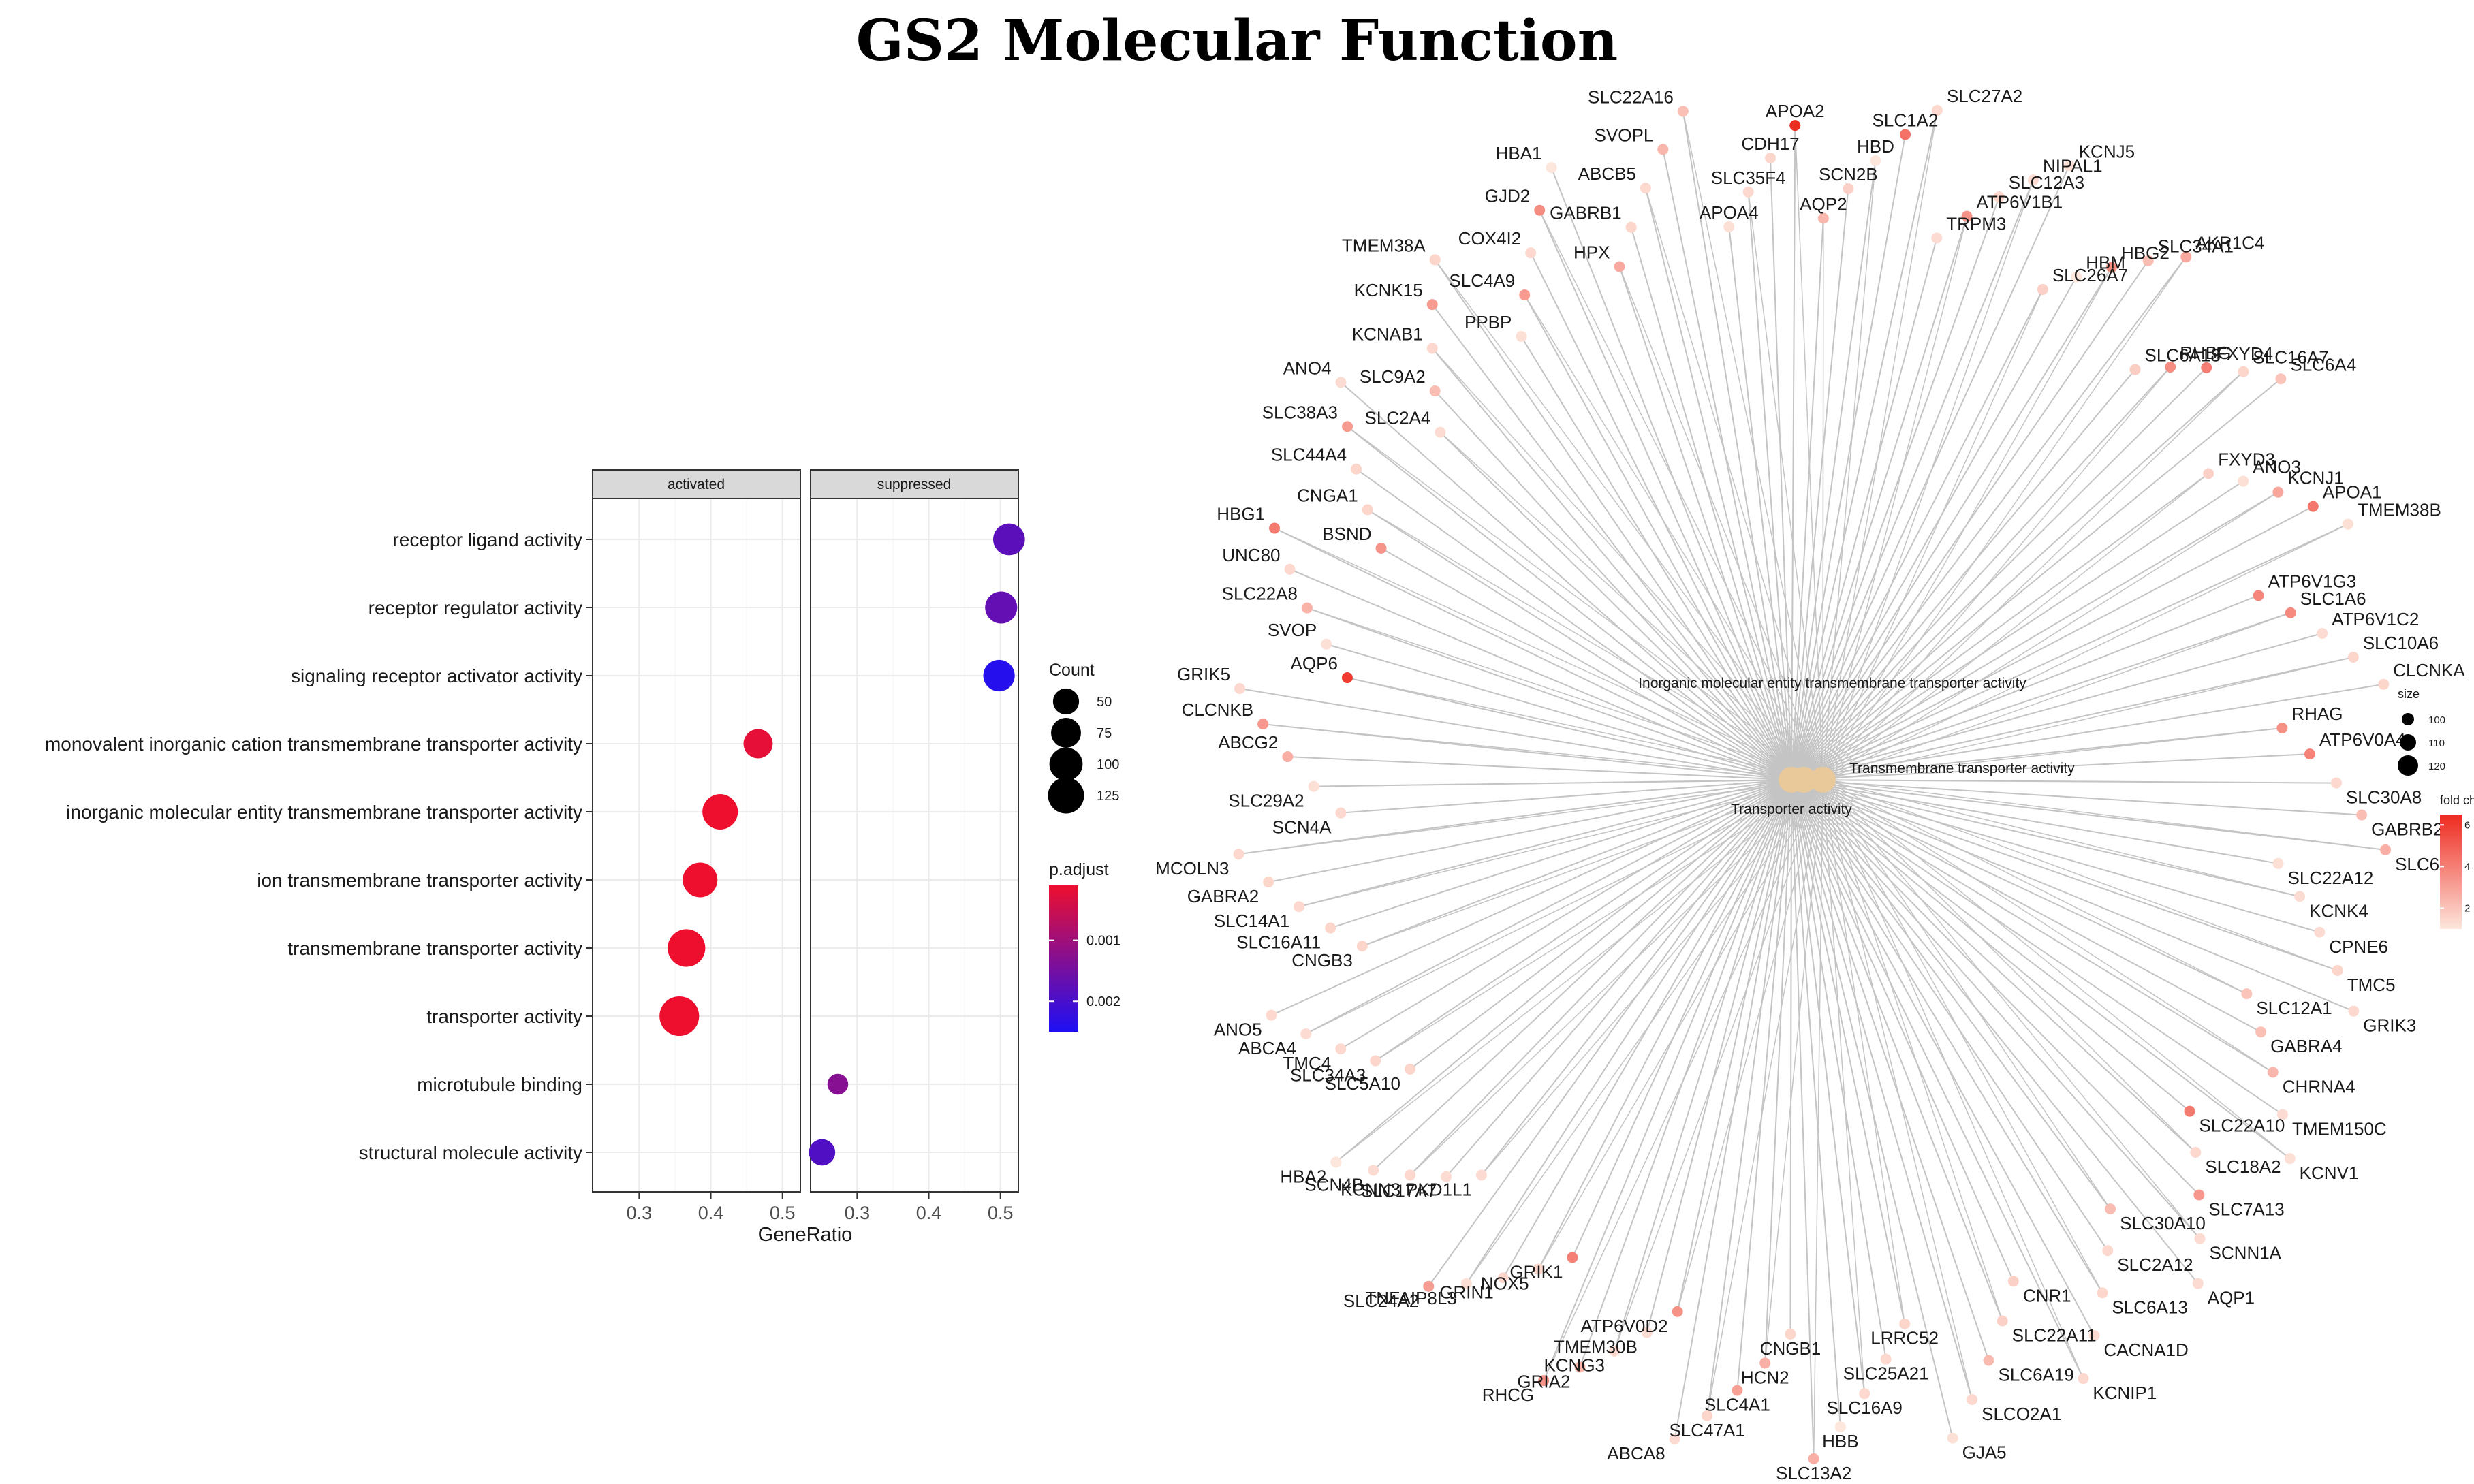 The image size is (2474, 1484). Describe the element at coordinates (2183, 355) in the screenshot. I see `gene-label-SLC6A18: SLC6A18` at that location.